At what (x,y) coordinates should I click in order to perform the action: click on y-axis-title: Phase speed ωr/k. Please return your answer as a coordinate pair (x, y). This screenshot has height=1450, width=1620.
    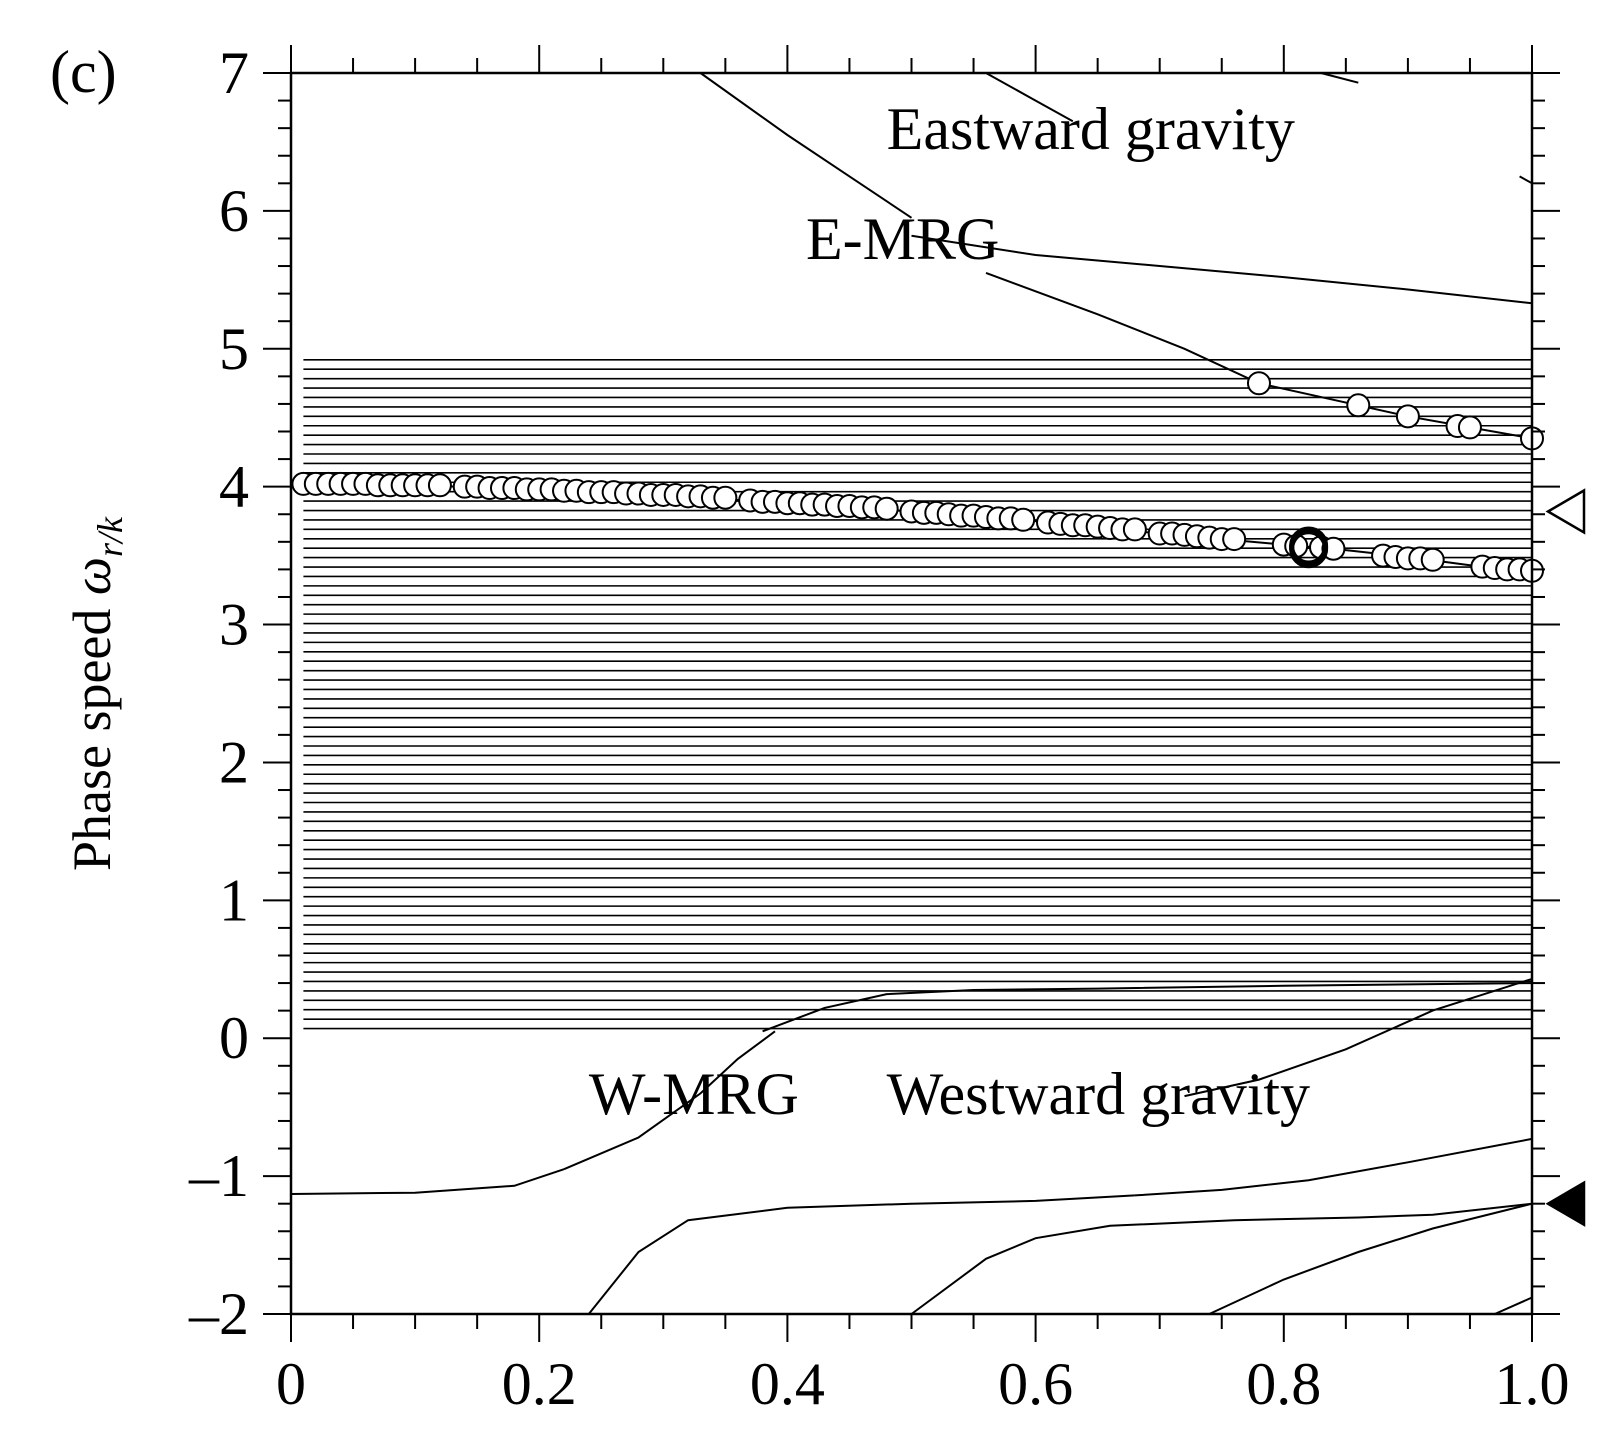
    Looking at the image, I should click on (96, 693).